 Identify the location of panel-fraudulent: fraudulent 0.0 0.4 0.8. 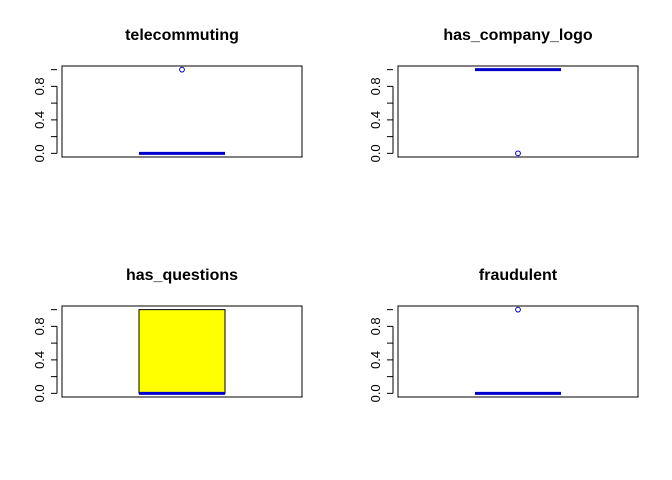
(503, 334).